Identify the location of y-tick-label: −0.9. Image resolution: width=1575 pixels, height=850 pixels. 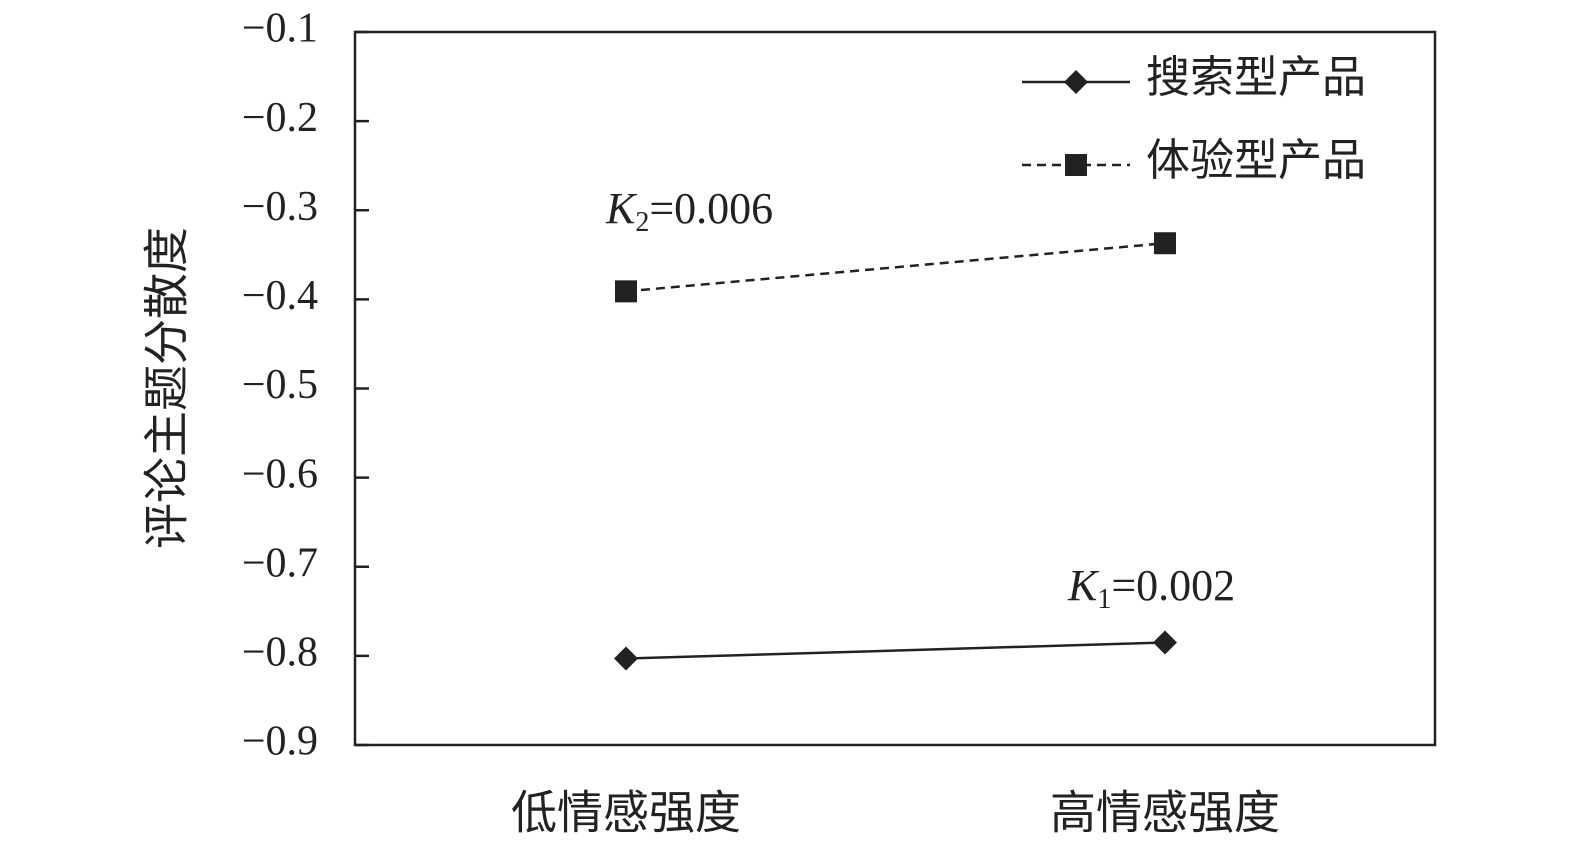
(280, 742).